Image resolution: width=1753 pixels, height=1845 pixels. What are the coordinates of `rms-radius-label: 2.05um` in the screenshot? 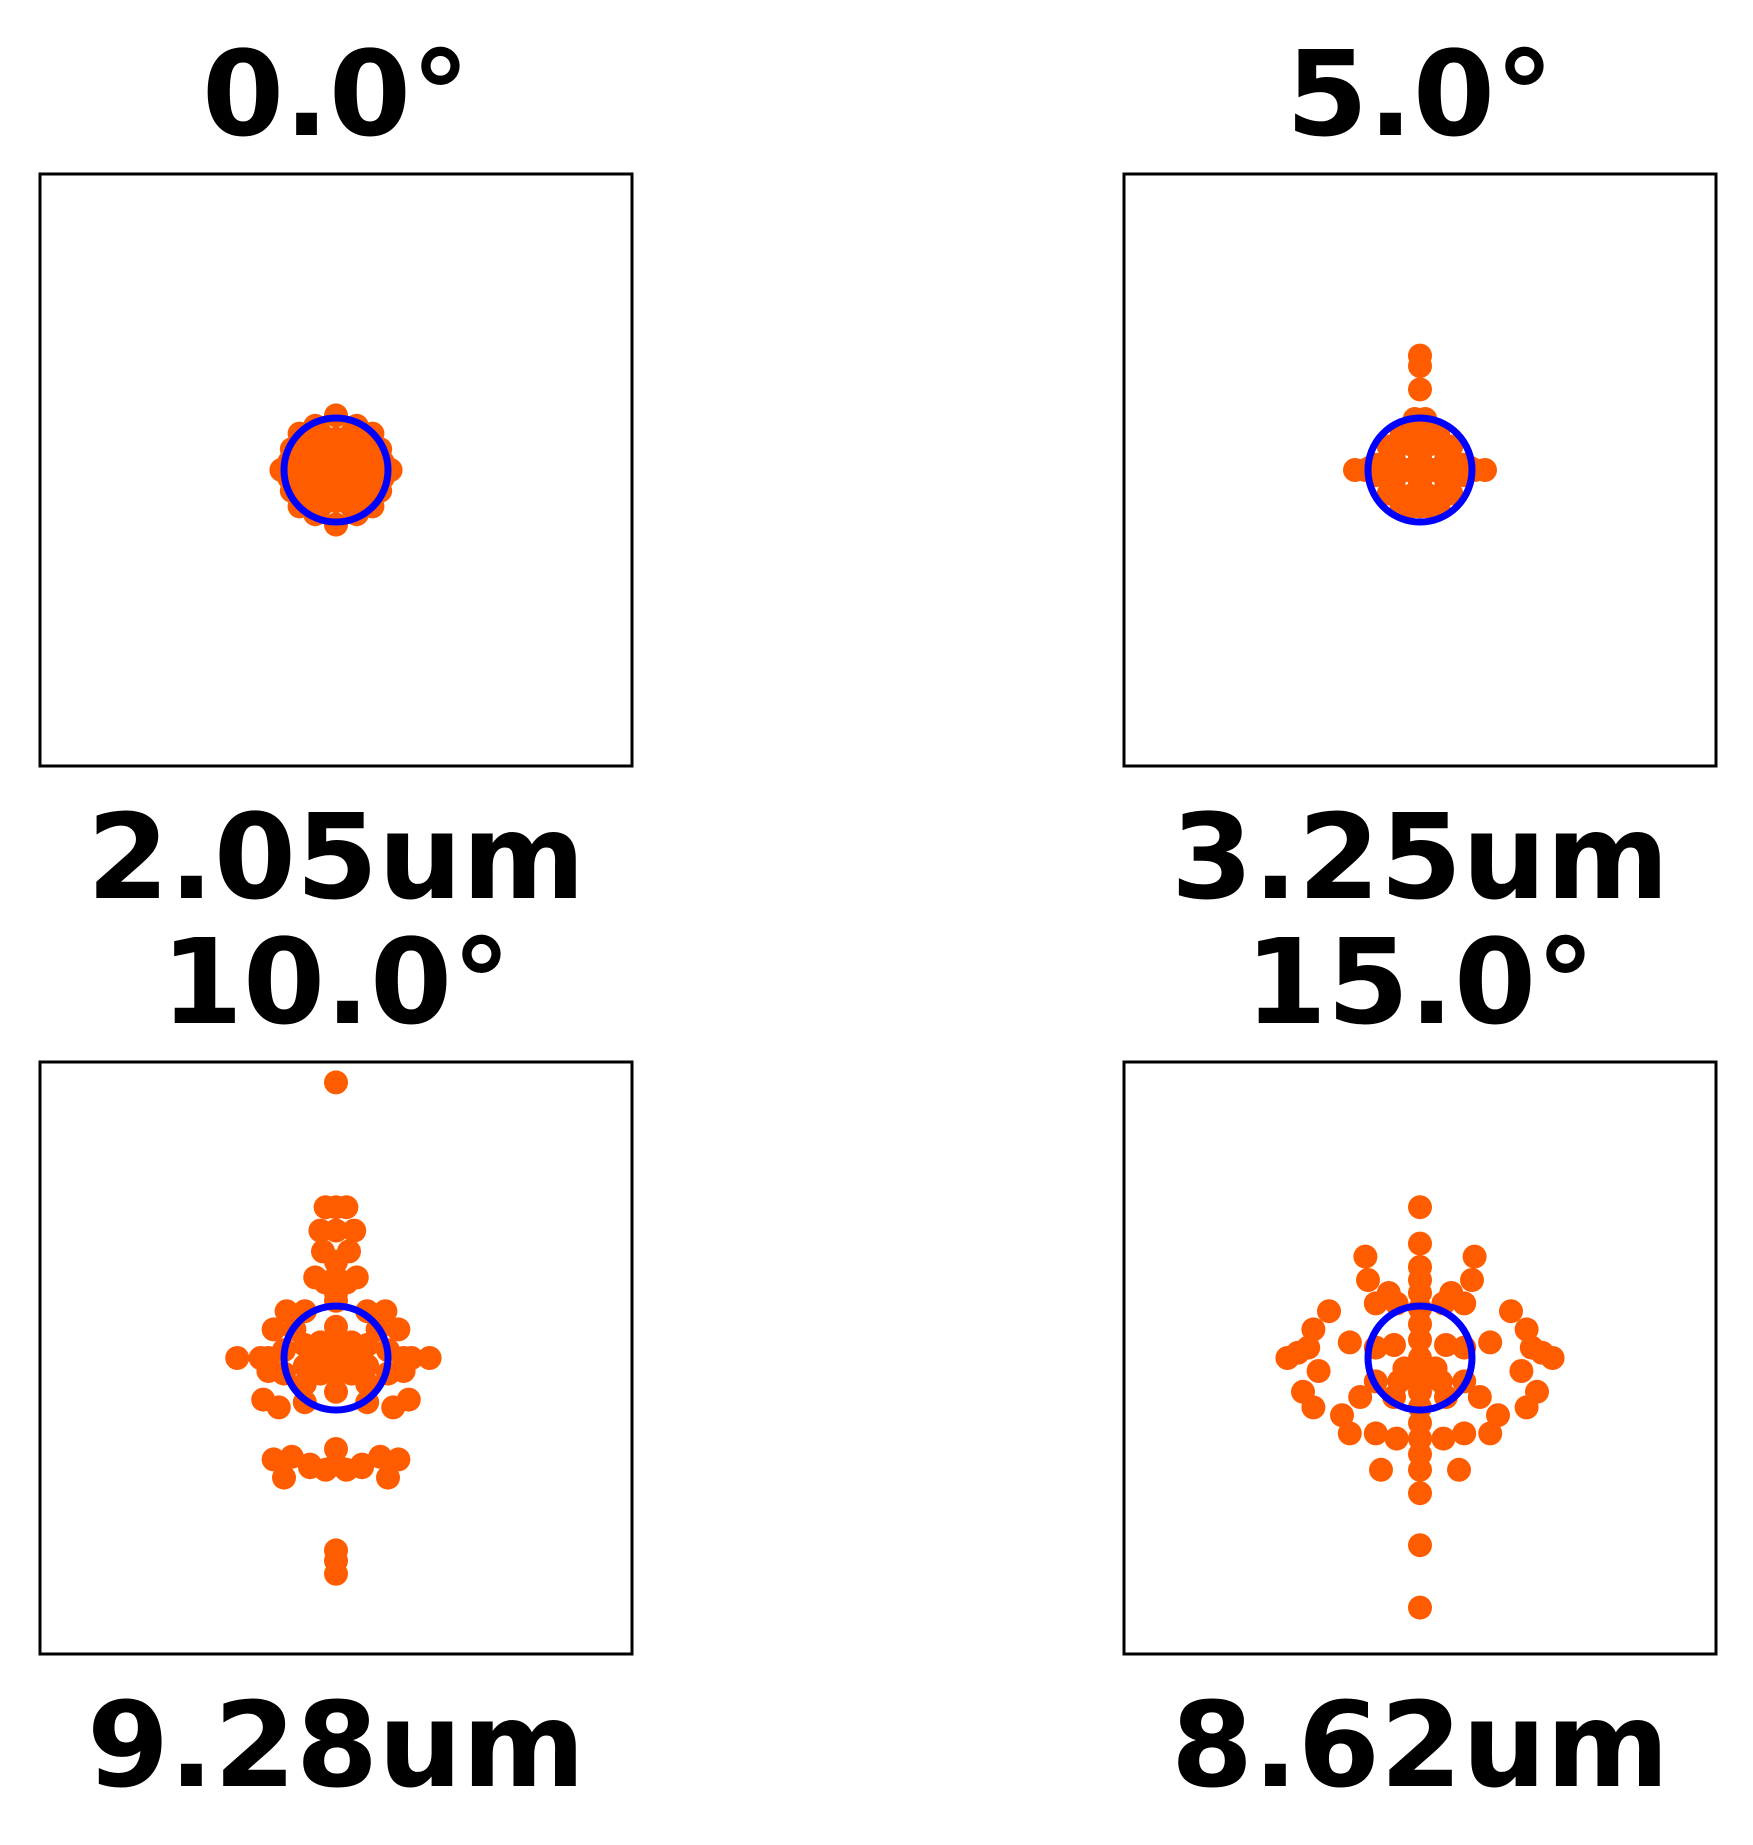 It's located at (336, 857).